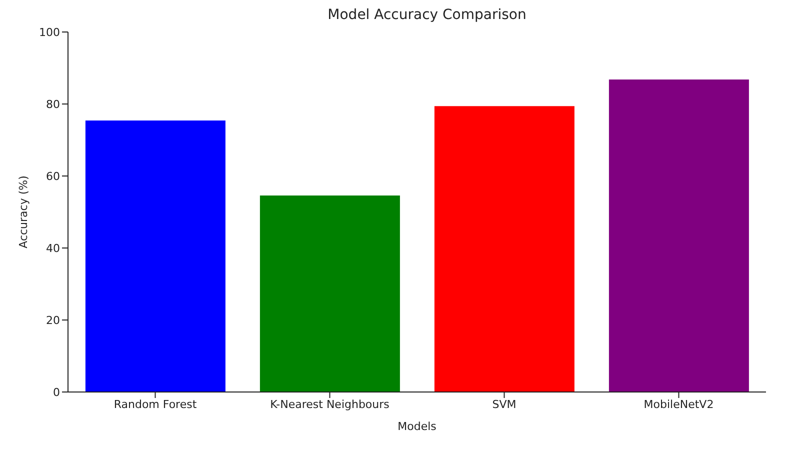 The height and width of the screenshot is (449, 794). What do you see at coordinates (156, 404) in the screenshot?
I see `x-tick-label: Random Forest` at bounding box center [156, 404].